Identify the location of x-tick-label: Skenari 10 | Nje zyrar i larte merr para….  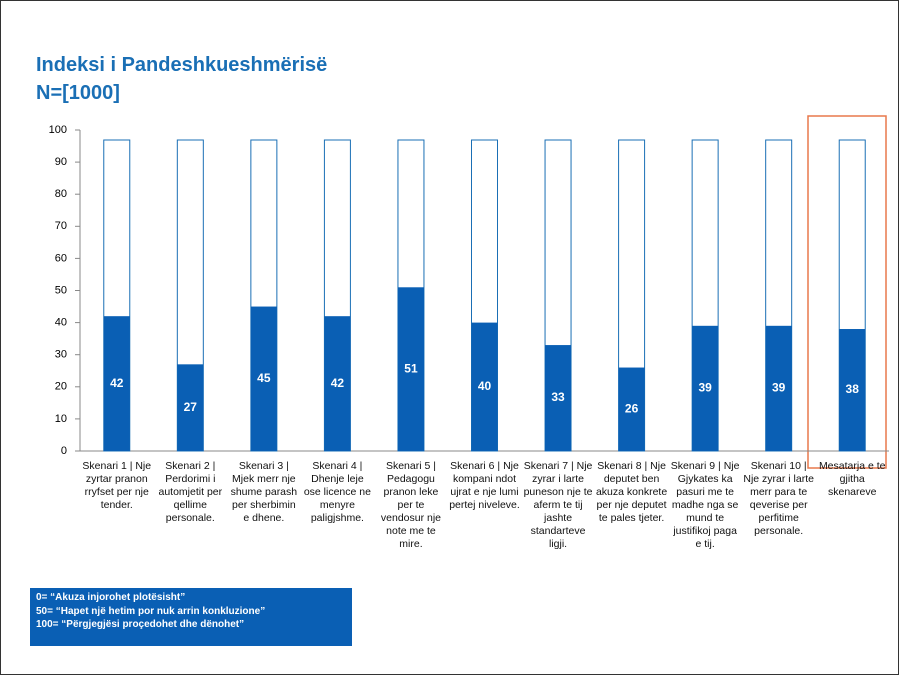
(778, 498).